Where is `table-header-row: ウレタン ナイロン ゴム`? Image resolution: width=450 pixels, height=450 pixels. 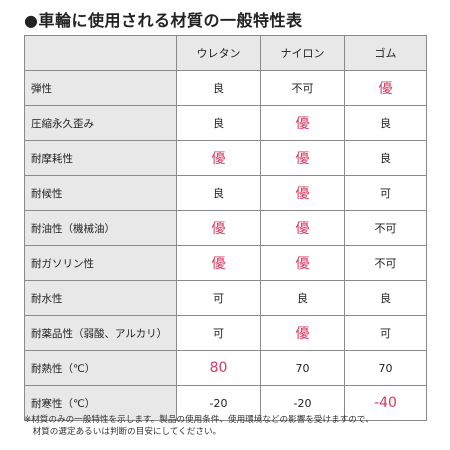
table-header-row: ウレタン ナイロン ゴム is located at coordinates (225, 53).